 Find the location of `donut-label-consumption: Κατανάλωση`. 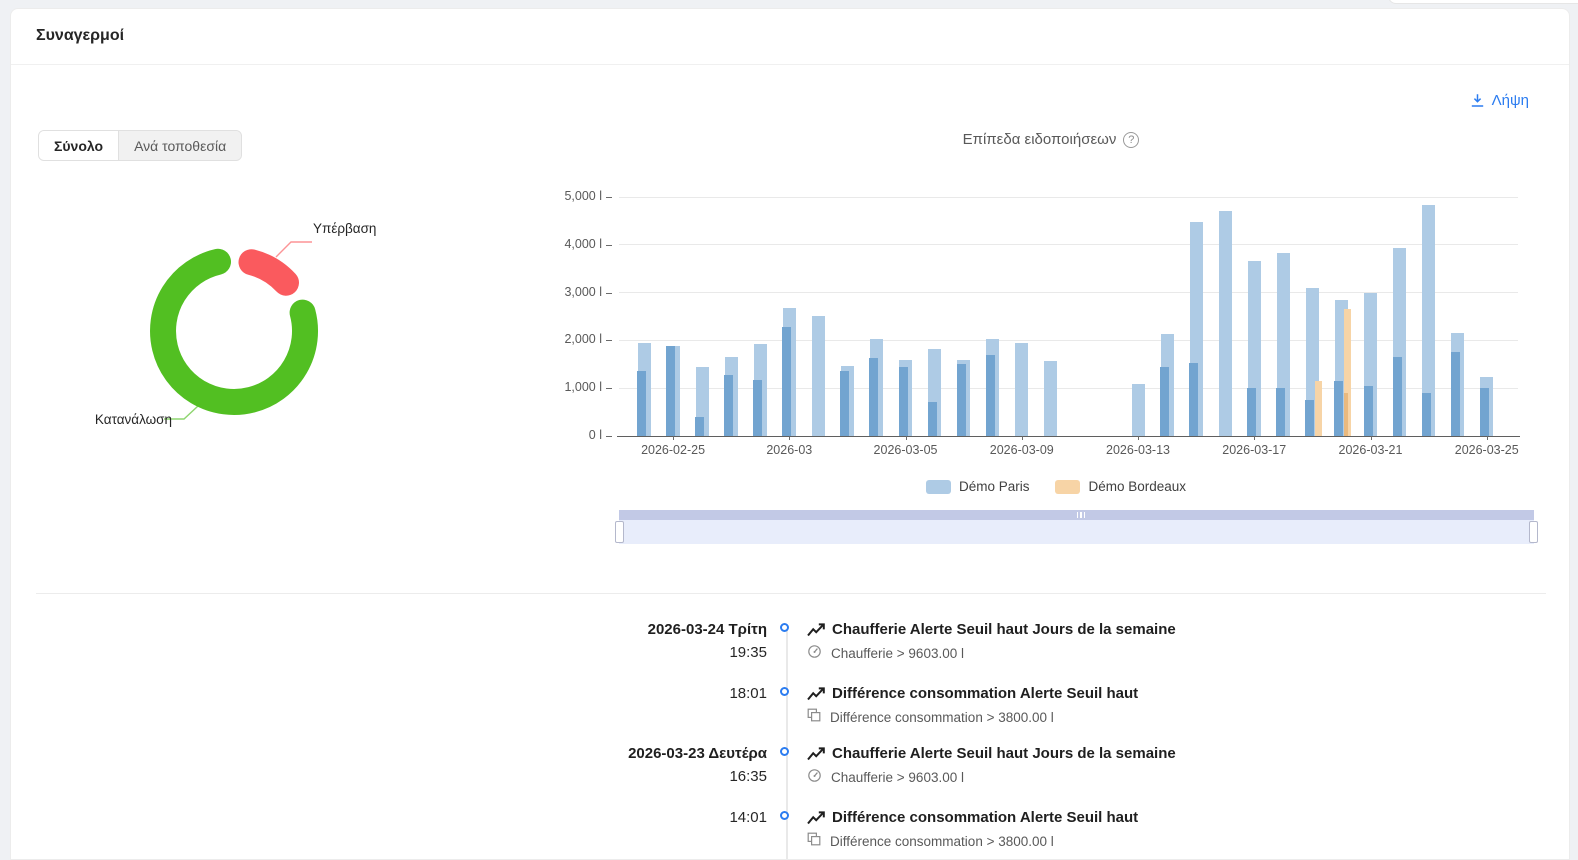

donut-label-consumption: Κατανάλωση is located at coordinates (133, 419).